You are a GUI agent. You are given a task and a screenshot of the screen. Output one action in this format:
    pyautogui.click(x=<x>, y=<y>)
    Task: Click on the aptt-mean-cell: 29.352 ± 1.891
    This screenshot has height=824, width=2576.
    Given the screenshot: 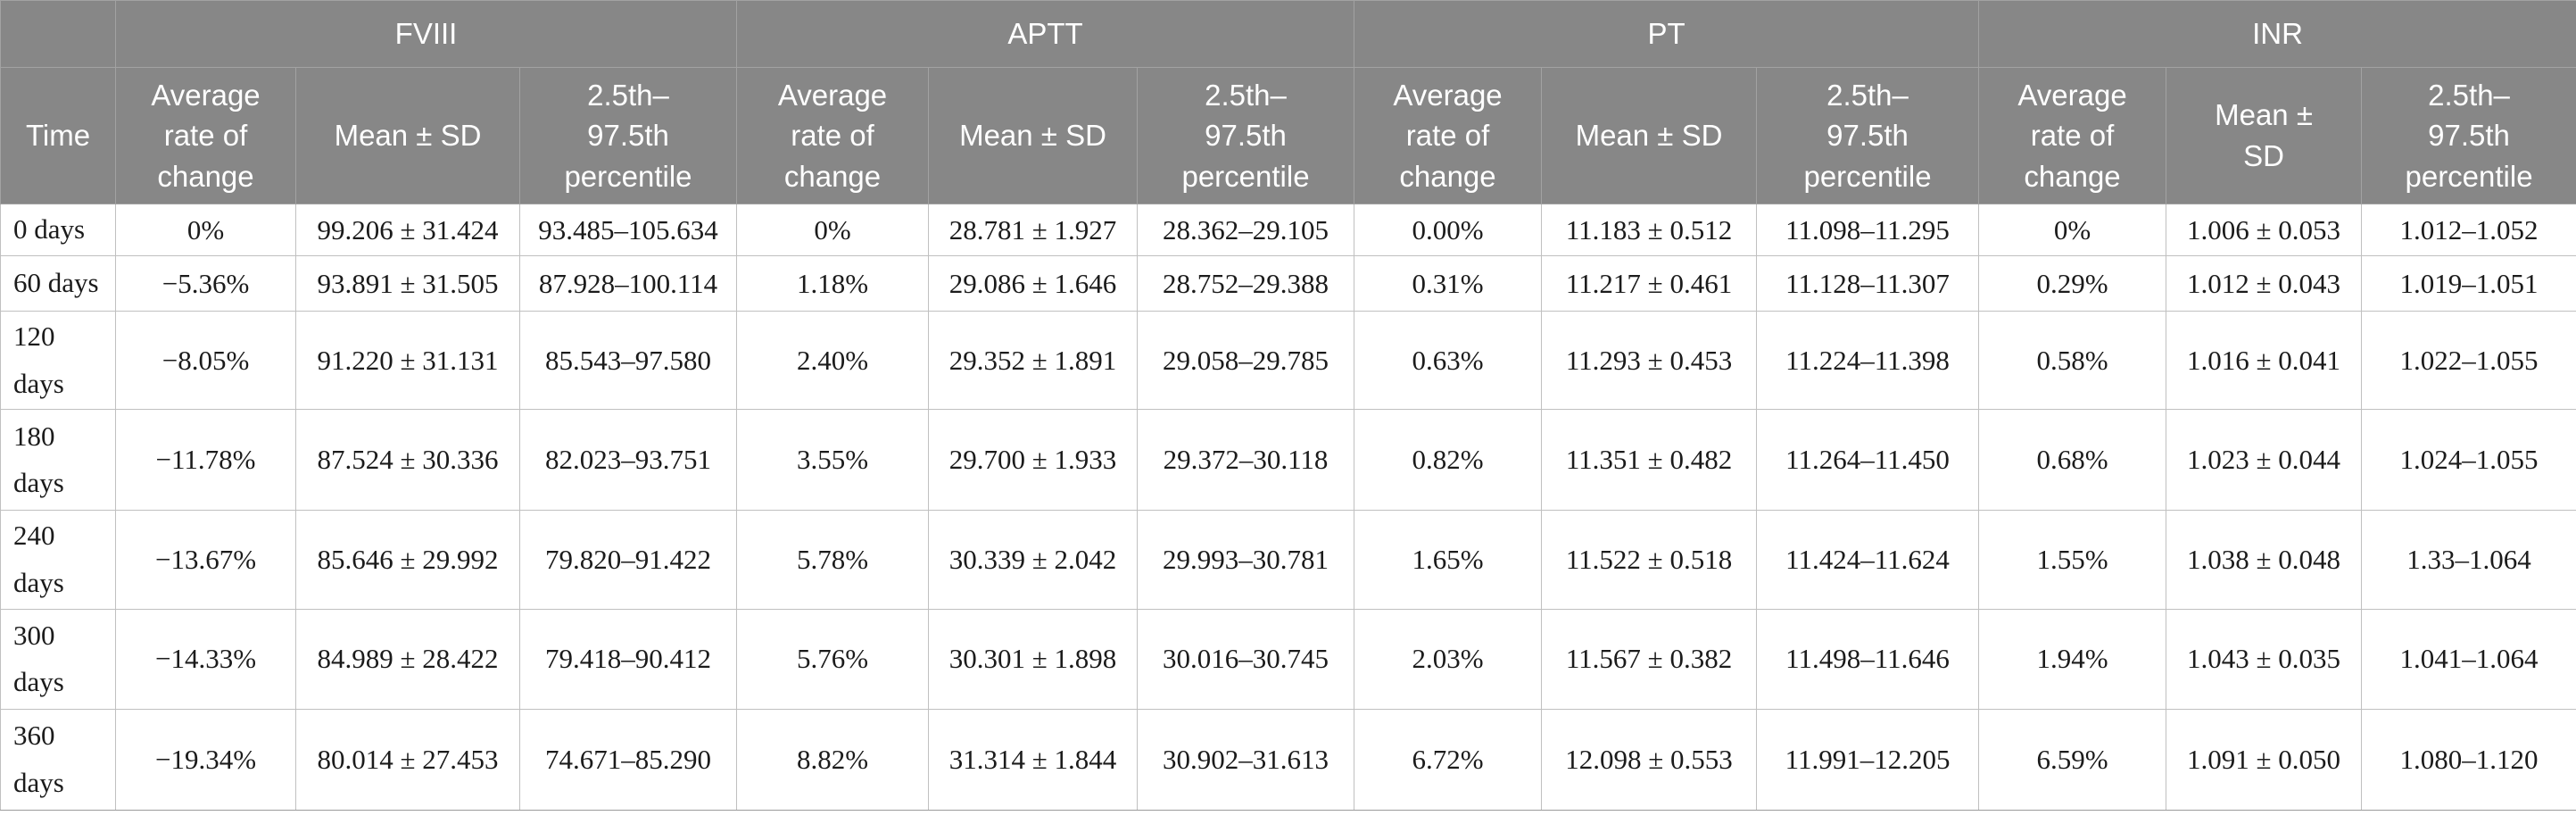 What is the action you would take?
    pyautogui.click(x=1033, y=360)
    